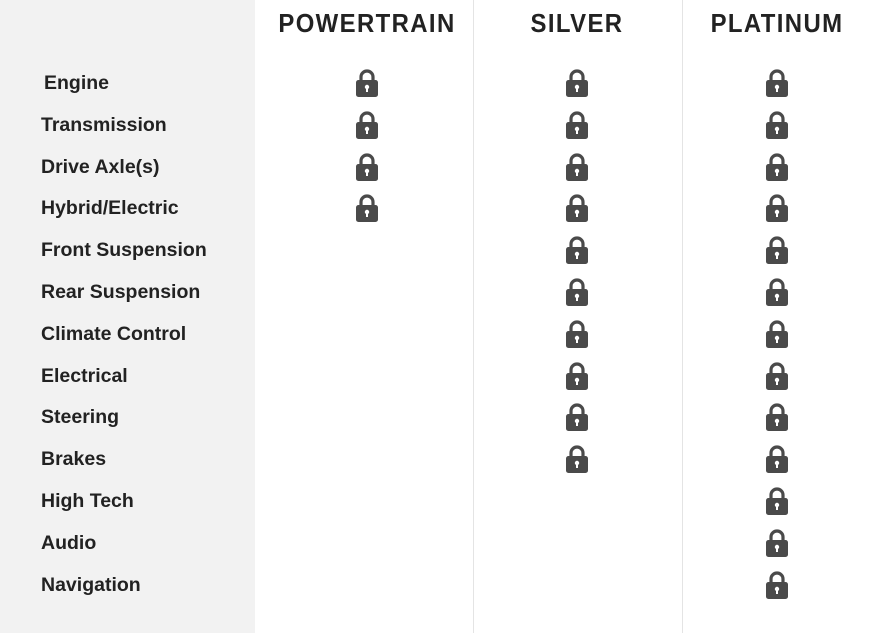 Image resolution: width=872 pixels, height=633 pixels. What do you see at coordinates (104, 124) in the screenshot?
I see `feature-label: Transmission` at bounding box center [104, 124].